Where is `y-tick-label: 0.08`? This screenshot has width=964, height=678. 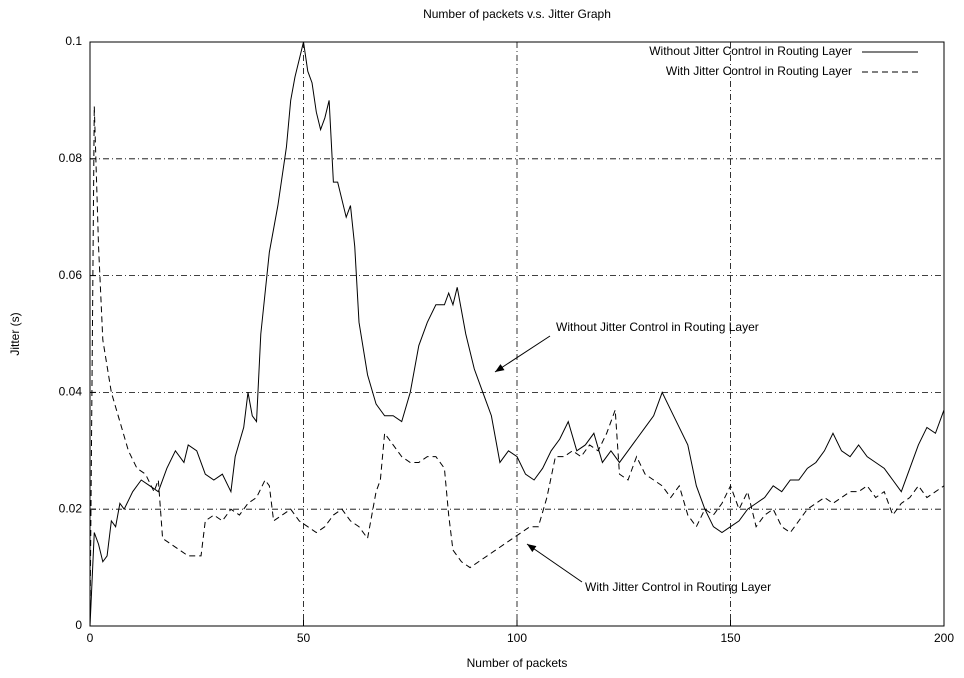
y-tick-label: 0.08 is located at coordinates (71, 158).